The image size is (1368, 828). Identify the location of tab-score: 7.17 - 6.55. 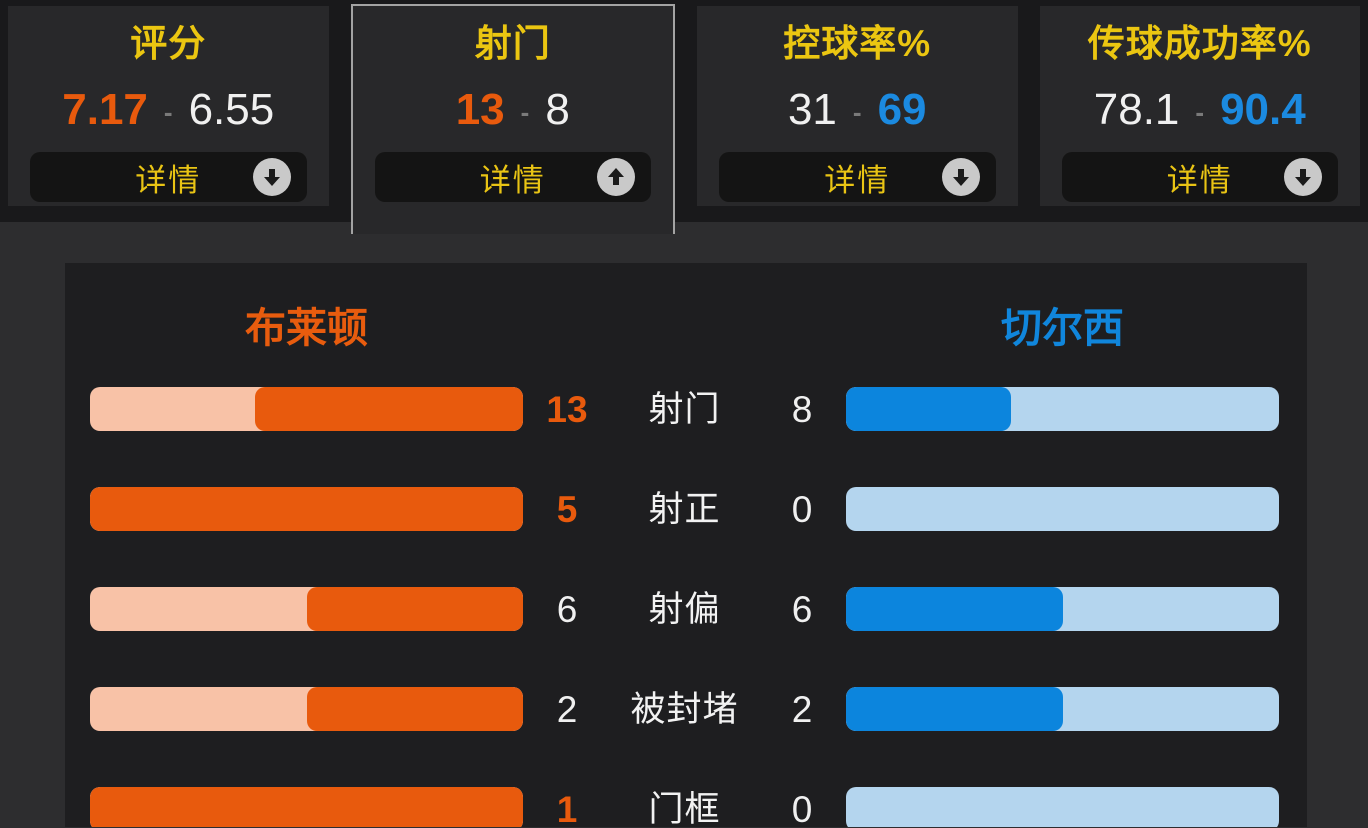
(168, 110).